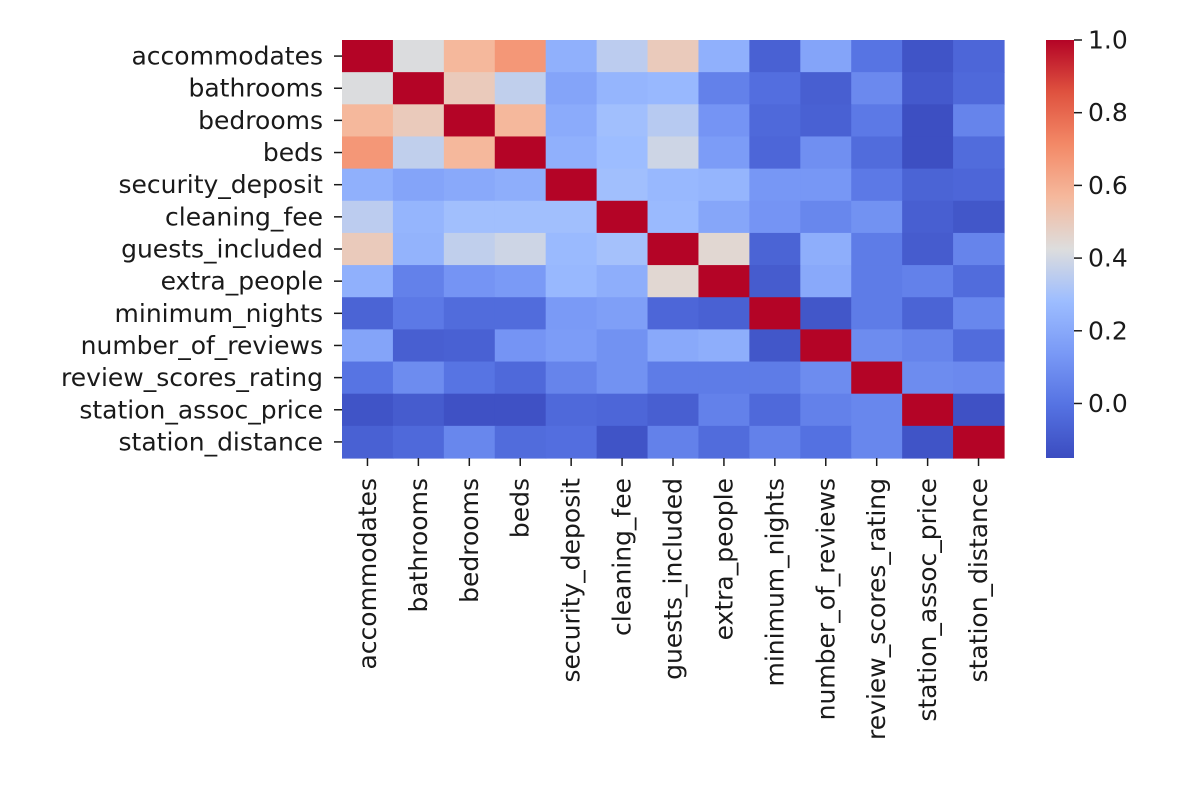 The image size is (1200, 800). I want to click on x-tick-label: extra_people, so click(723, 559).